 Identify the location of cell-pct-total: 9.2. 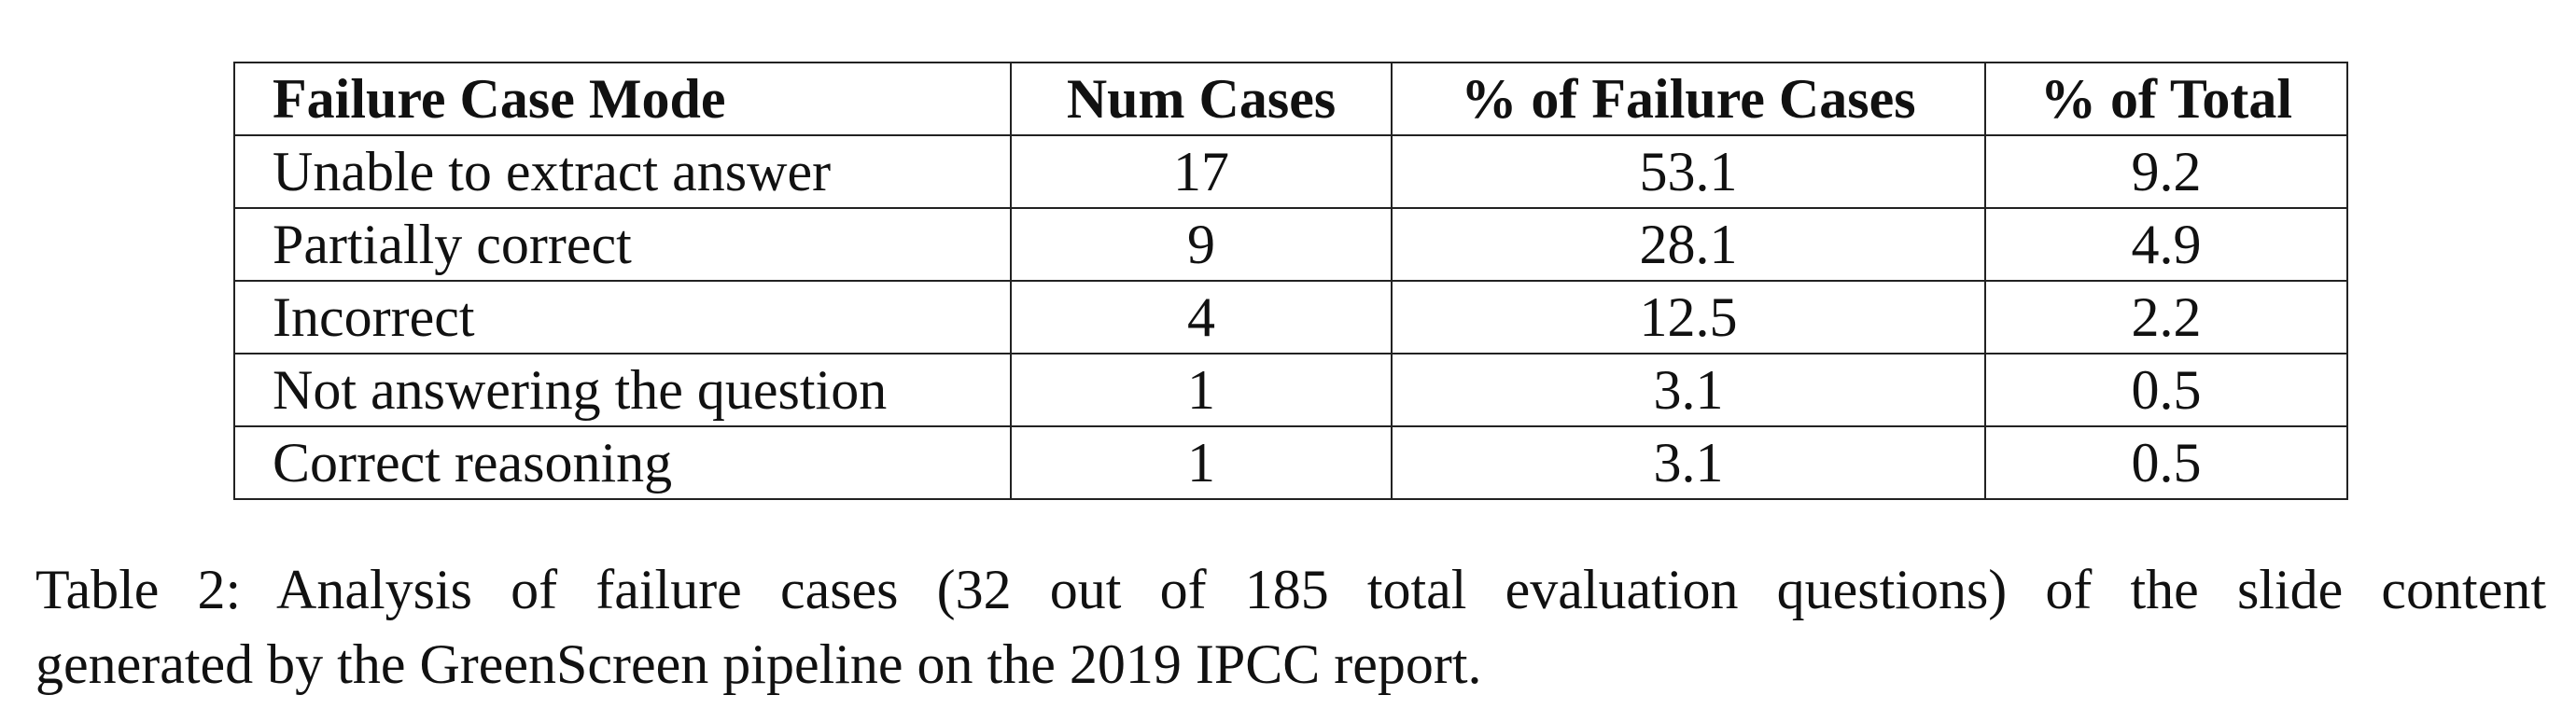
(2166, 171).